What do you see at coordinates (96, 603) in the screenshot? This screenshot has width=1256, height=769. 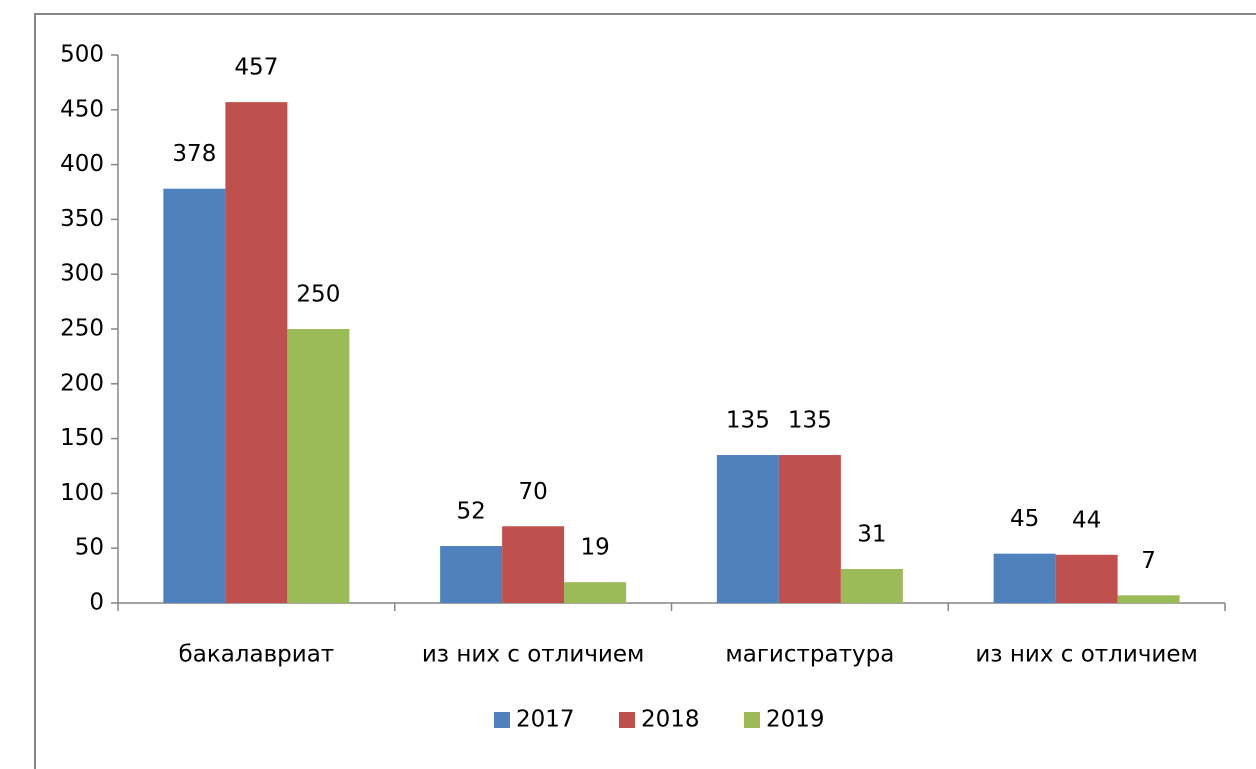 I see `y-tick-label: 0` at bounding box center [96, 603].